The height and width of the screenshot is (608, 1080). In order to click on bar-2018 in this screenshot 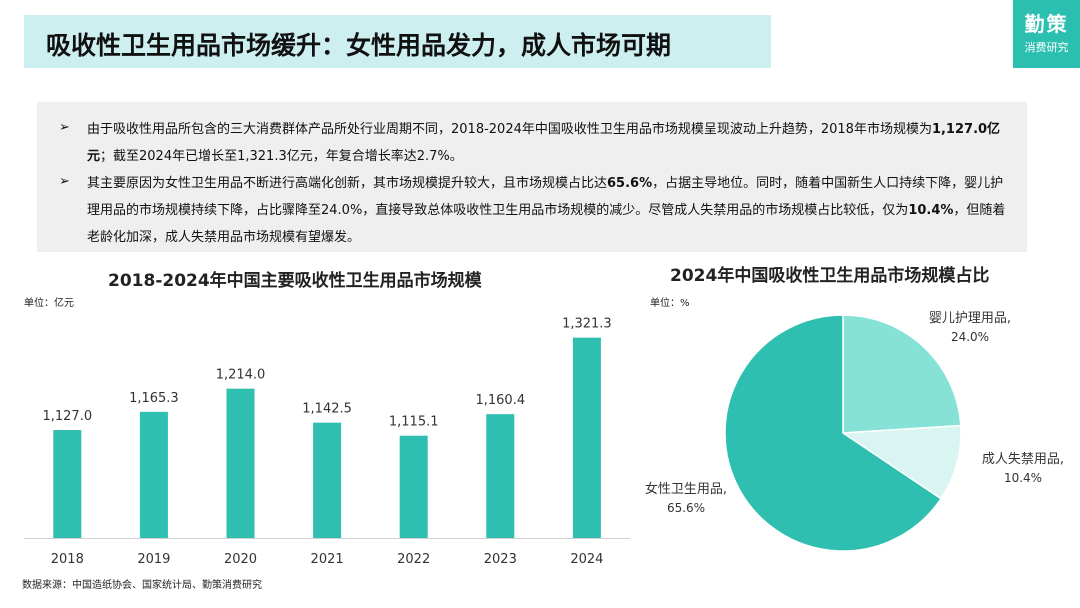, I will do `click(67, 484)`.